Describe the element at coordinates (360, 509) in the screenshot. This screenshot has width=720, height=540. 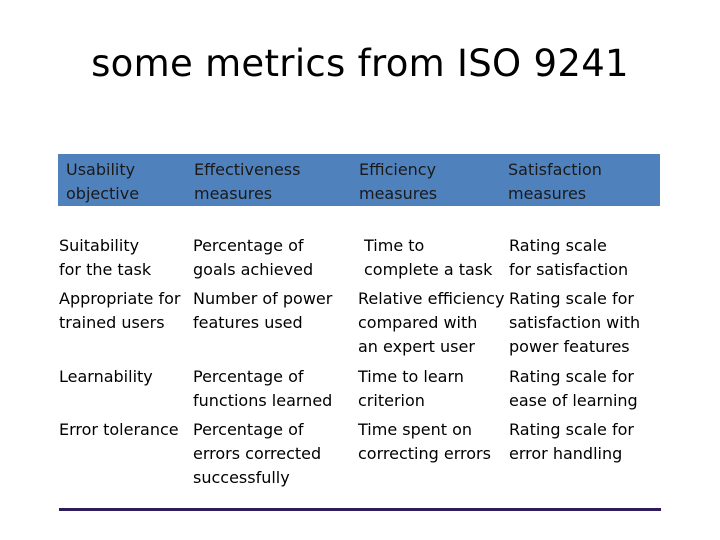
I see `bottom-rule` at that location.